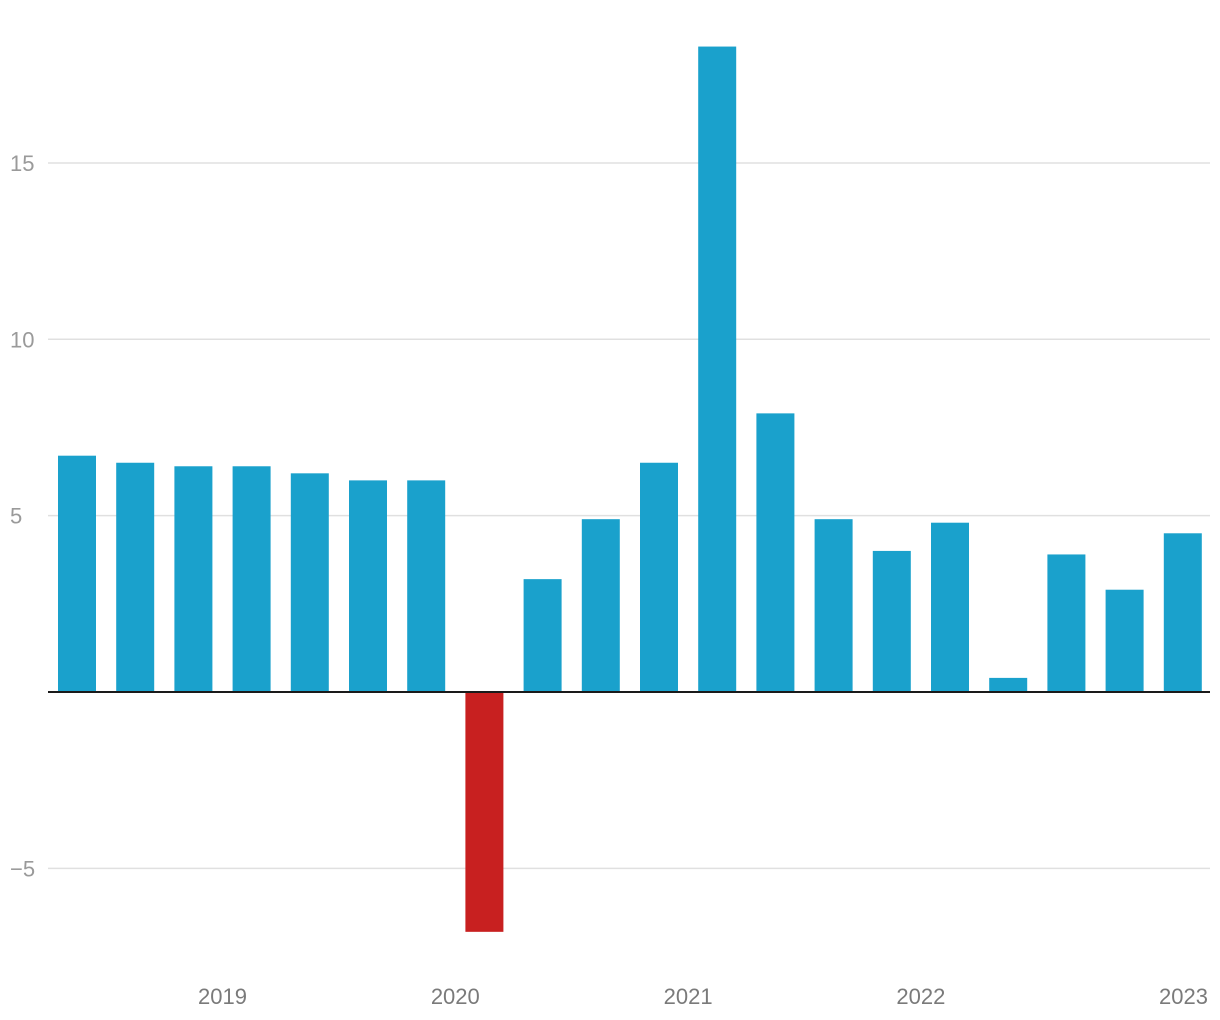  I want to click on y-tick-label: 15, so click(22, 163).